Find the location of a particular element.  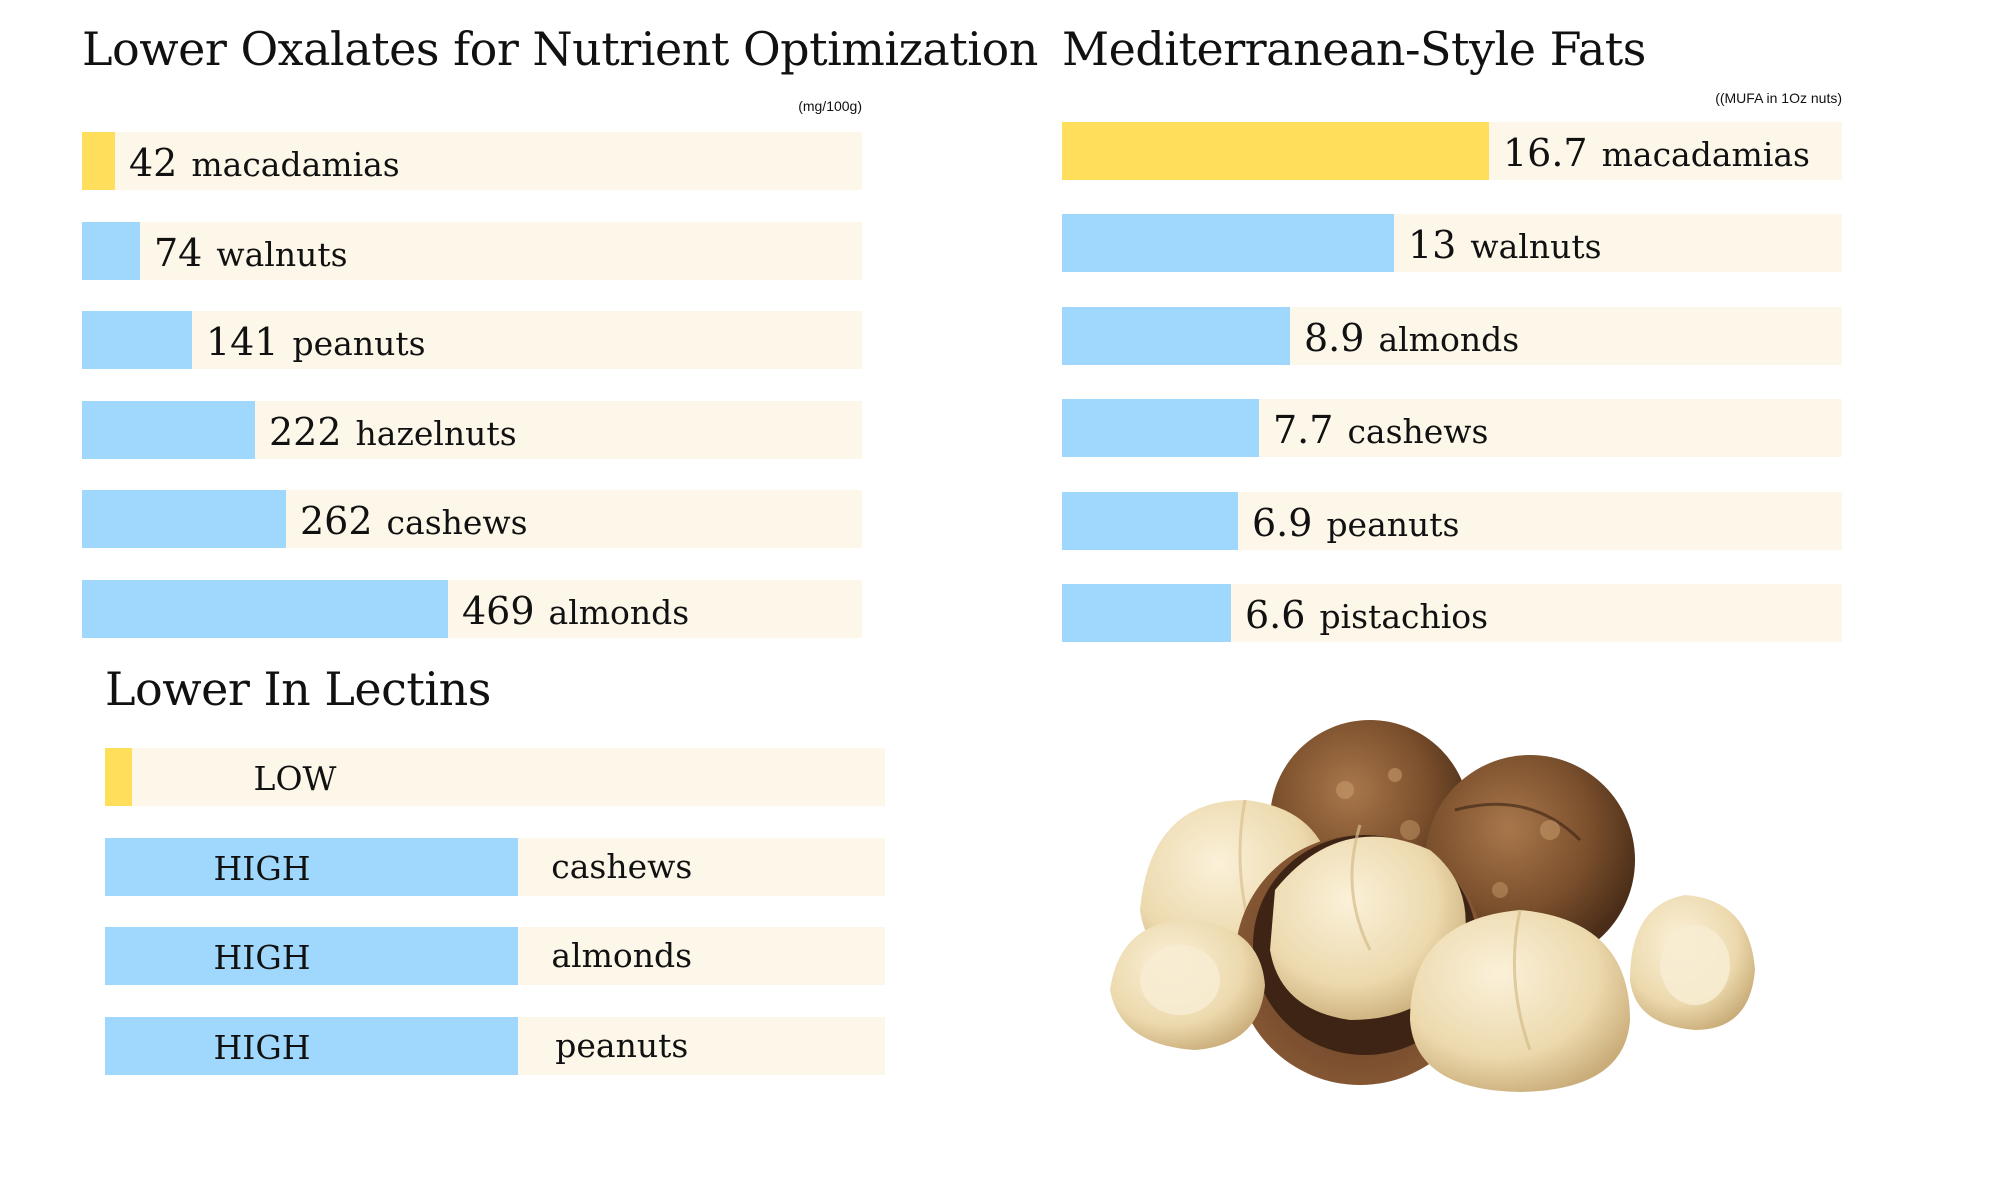

value-label: 74 is located at coordinates (178, 252).